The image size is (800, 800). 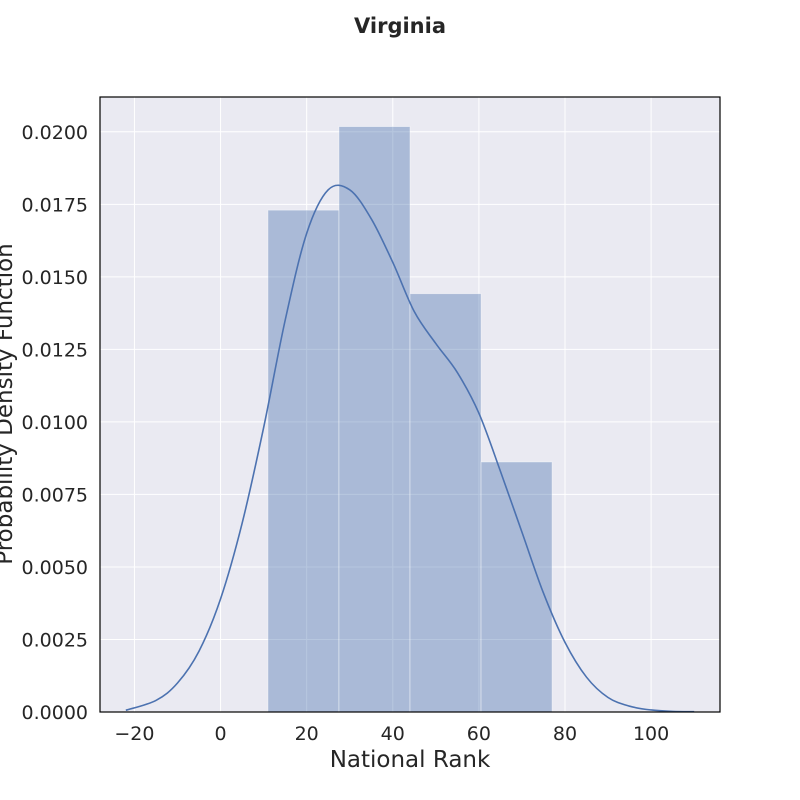 I want to click on y-tick-label: 0.0175, so click(x=55, y=205).